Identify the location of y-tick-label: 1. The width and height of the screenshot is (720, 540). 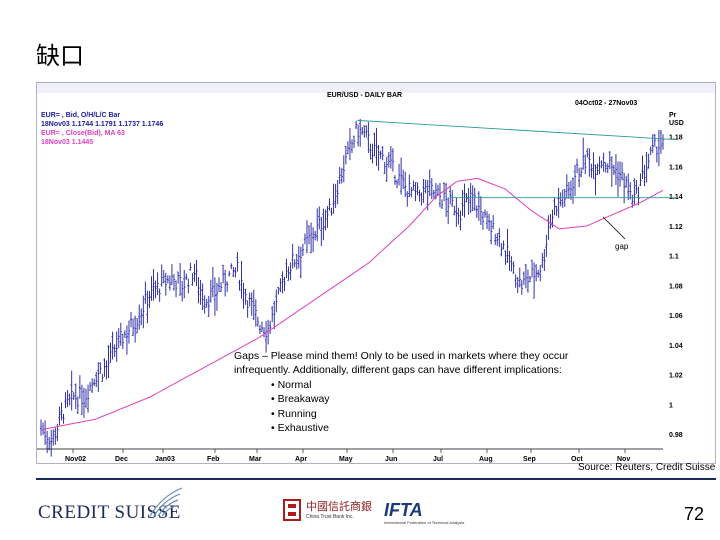
(671, 405).